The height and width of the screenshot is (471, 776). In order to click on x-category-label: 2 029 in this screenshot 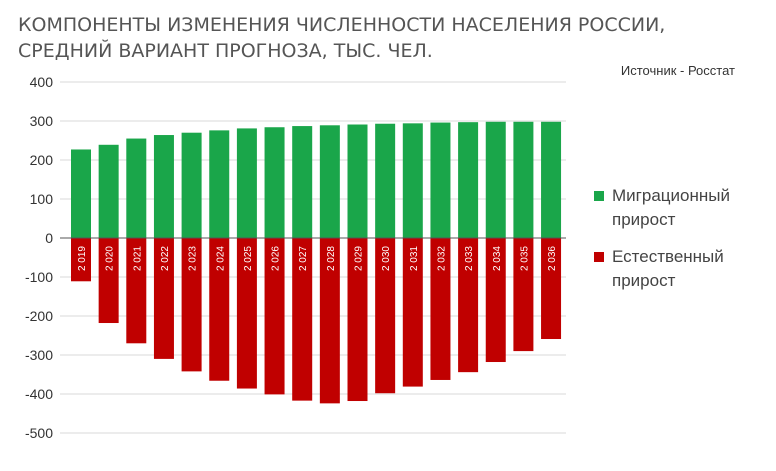, I will do `click(359, 258)`.